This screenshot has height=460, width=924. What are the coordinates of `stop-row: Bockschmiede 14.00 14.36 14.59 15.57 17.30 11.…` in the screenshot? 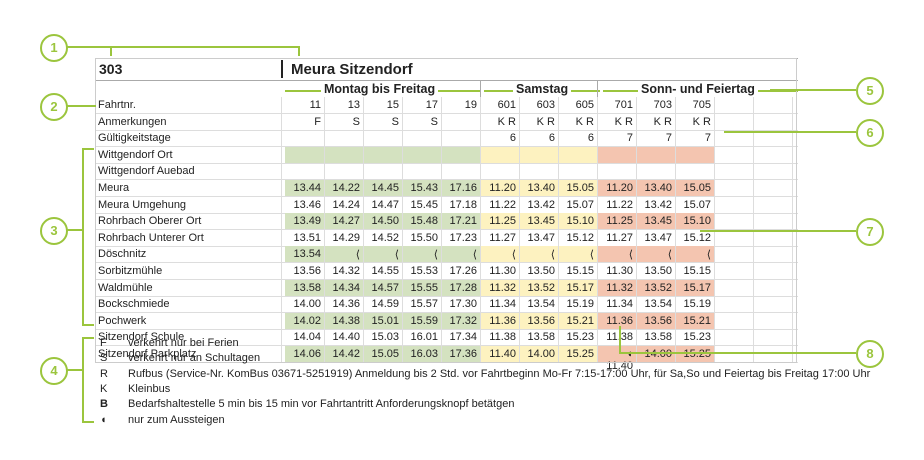 It's located at (446, 305).